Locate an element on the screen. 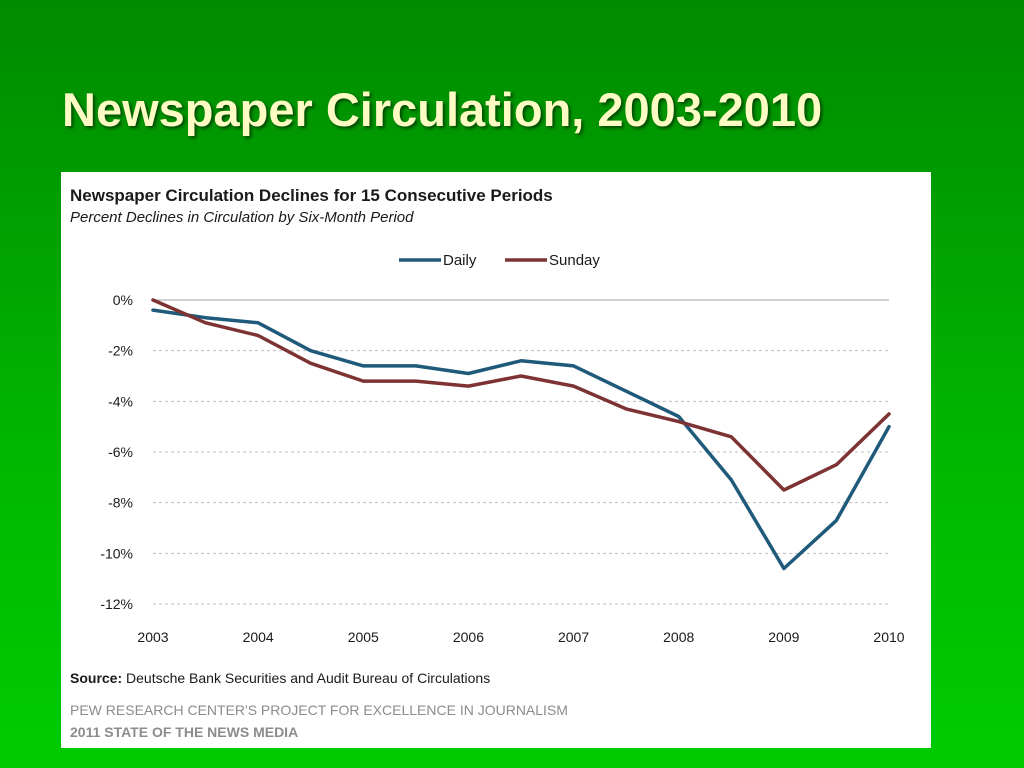  y-tick-label: -12% is located at coordinates (116, 604).